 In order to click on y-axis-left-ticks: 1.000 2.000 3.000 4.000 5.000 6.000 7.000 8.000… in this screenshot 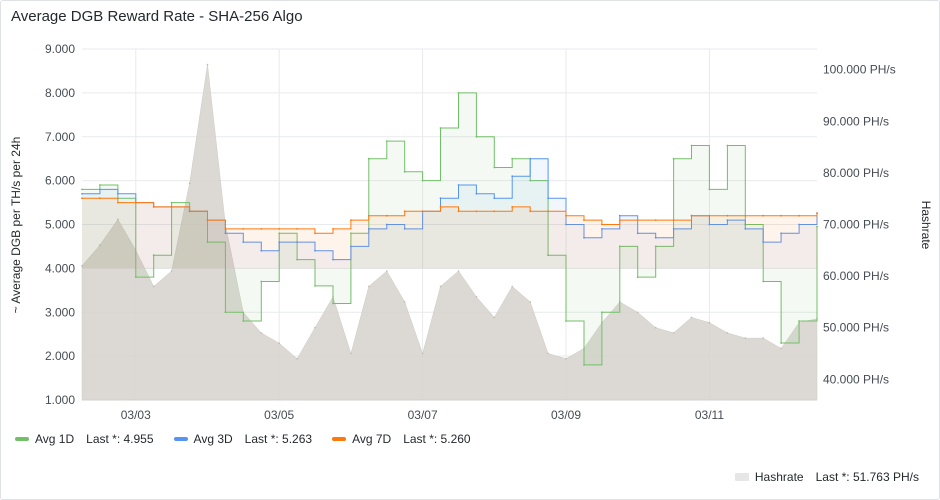, I will do `click(60, 224)`.